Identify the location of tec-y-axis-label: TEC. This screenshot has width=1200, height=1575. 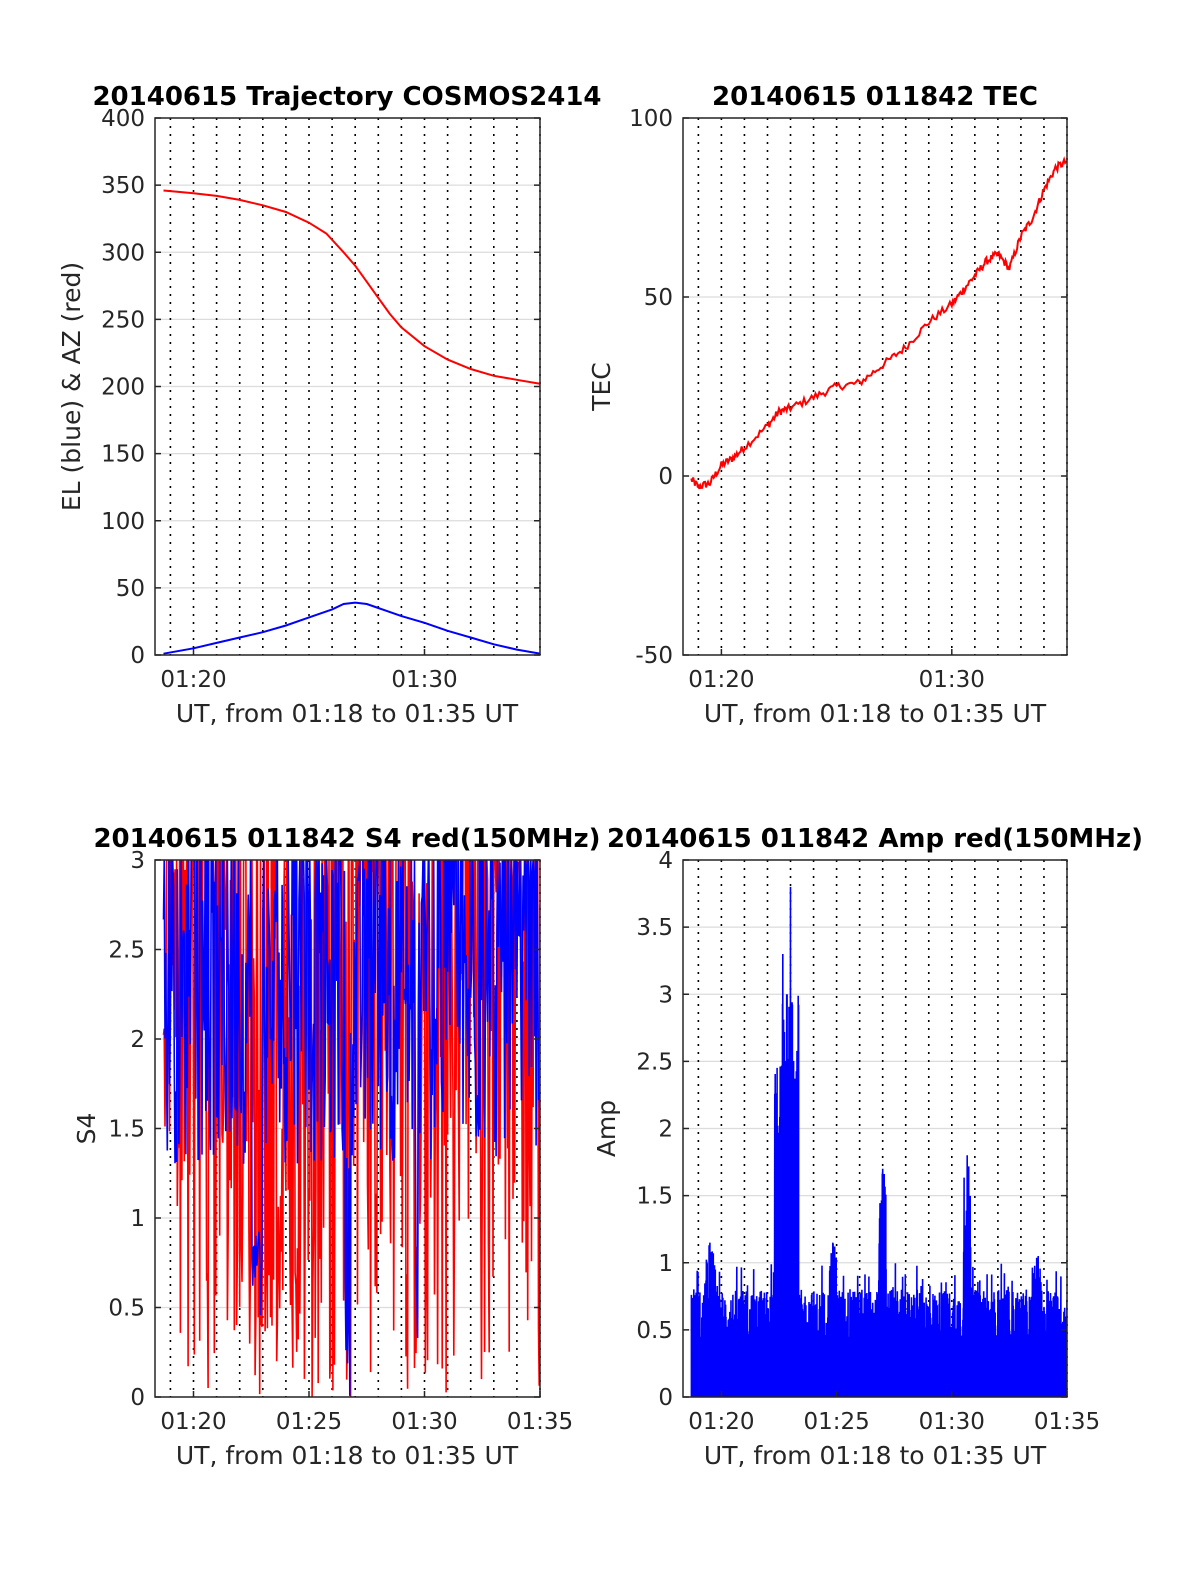
(601, 387).